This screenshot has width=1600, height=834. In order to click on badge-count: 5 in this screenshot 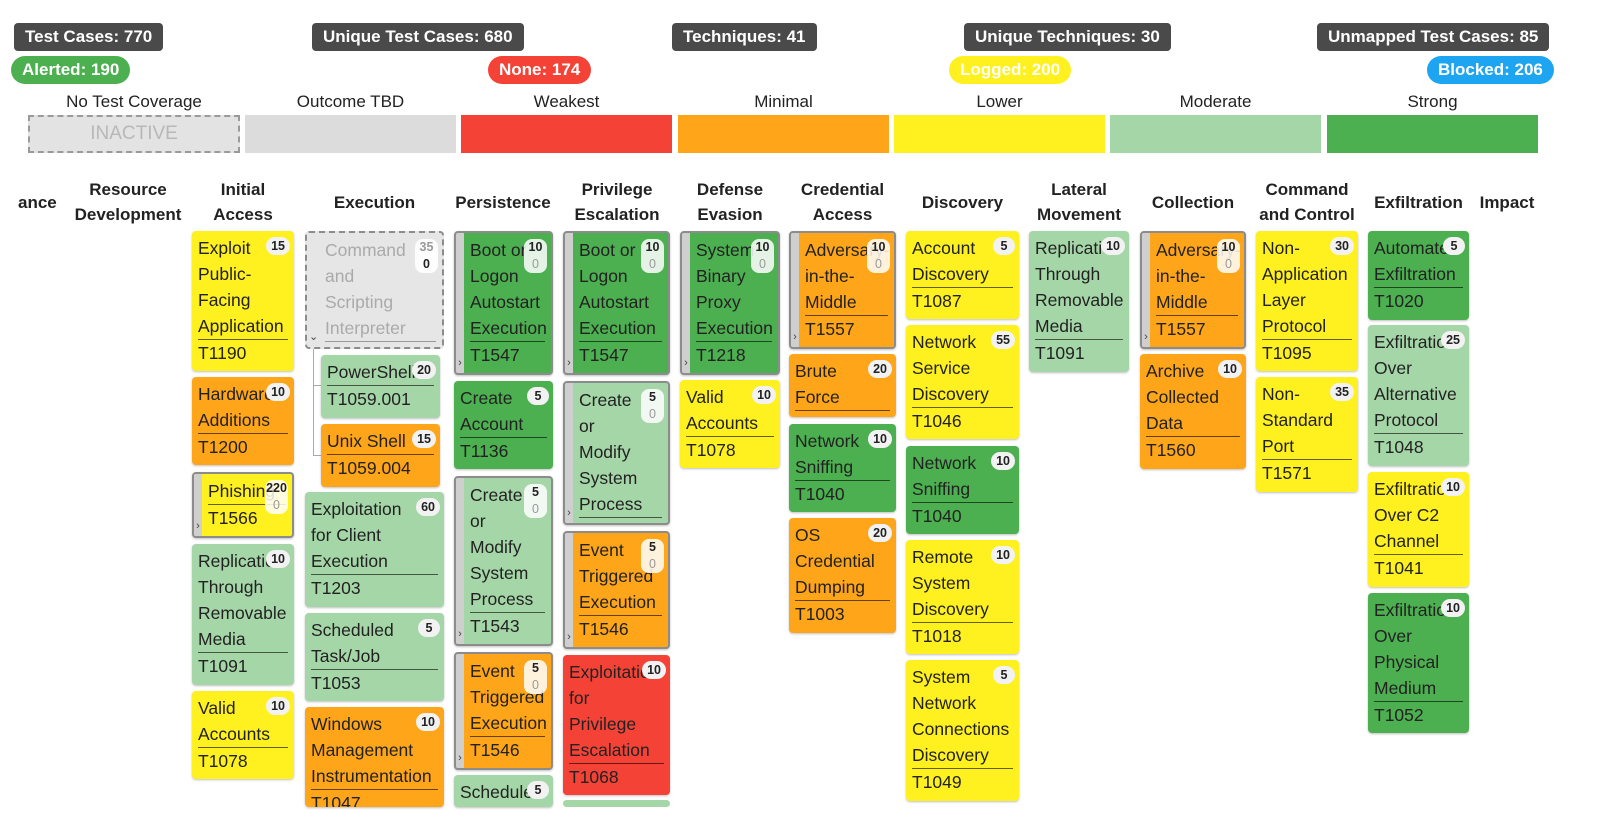, I will do `click(535, 492)`.